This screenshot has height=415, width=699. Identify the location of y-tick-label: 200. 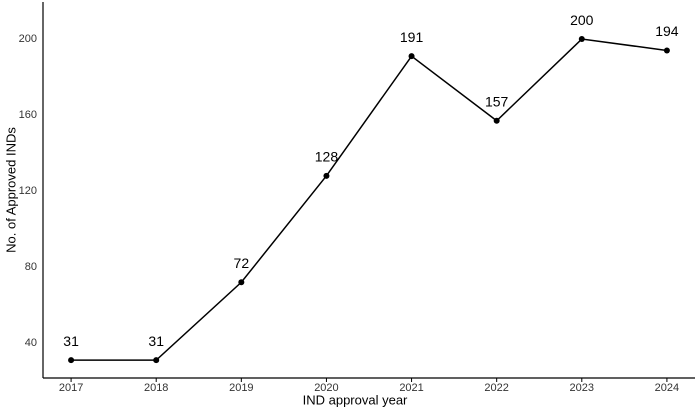
(28, 39).